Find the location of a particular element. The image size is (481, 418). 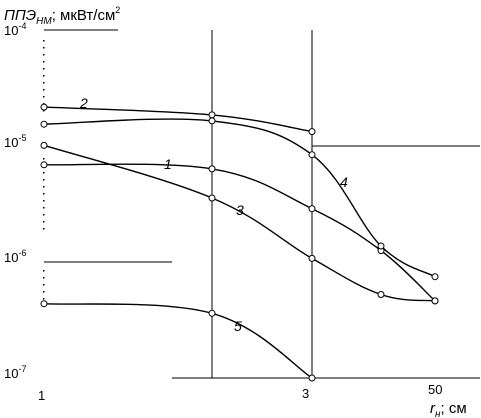

series-label: 5 is located at coordinates (238, 326).